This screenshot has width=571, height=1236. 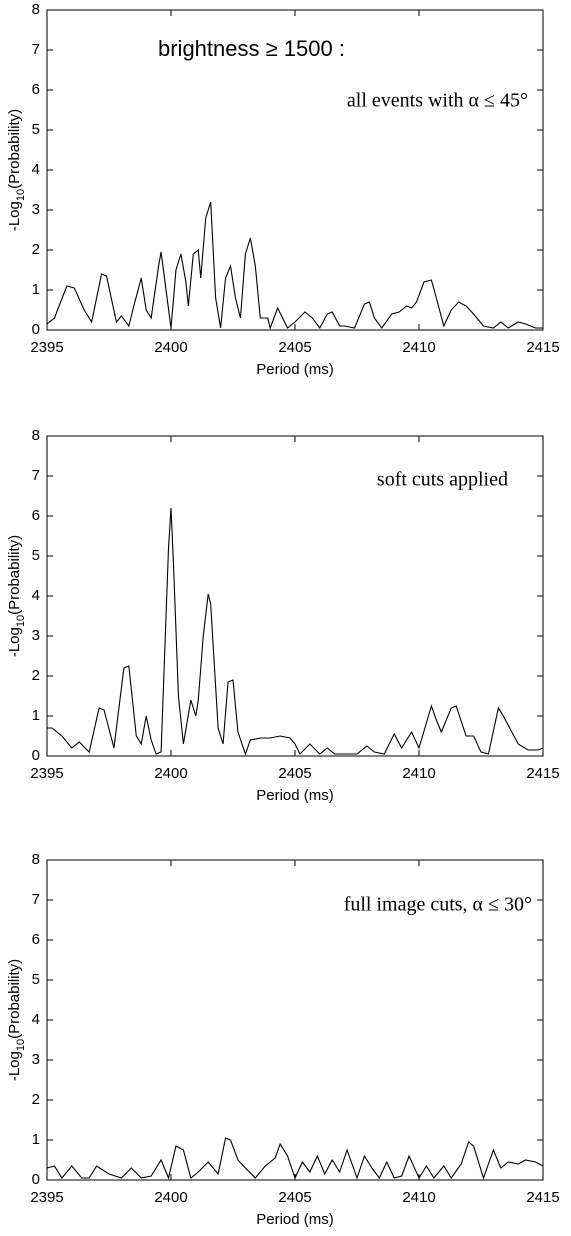 What do you see at coordinates (437, 101) in the screenshot?
I see `annotation: all events with α ≤ 45°` at bounding box center [437, 101].